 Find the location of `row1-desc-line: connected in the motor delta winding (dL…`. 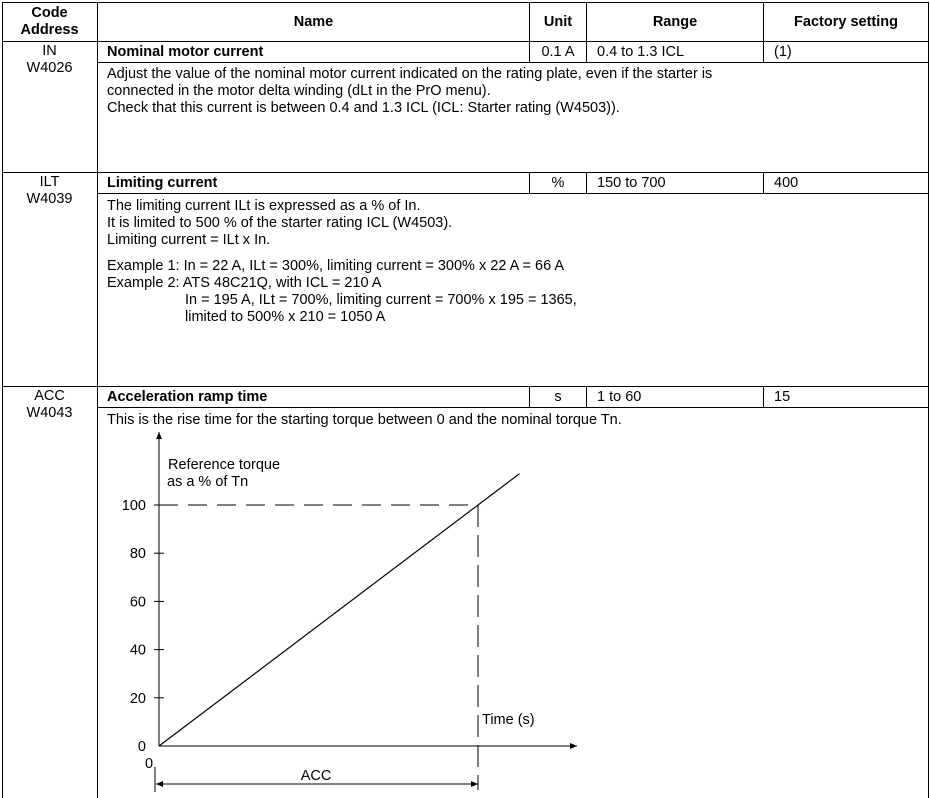

row1-desc-line: connected in the motor delta winding (dL… is located at coordinates (299, 91).